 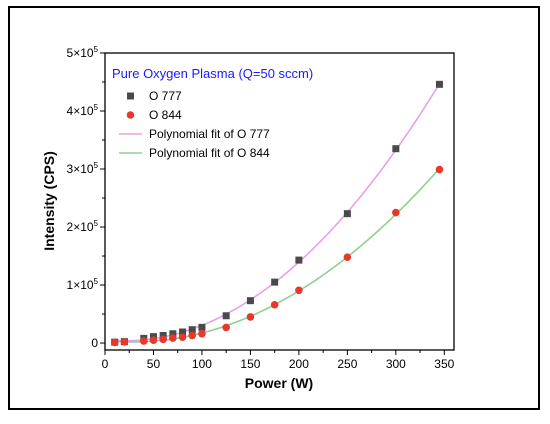 I want to click on x-axis-ticks: 0 50 100 150 200 250 300 350, so click(x=278, y=360).